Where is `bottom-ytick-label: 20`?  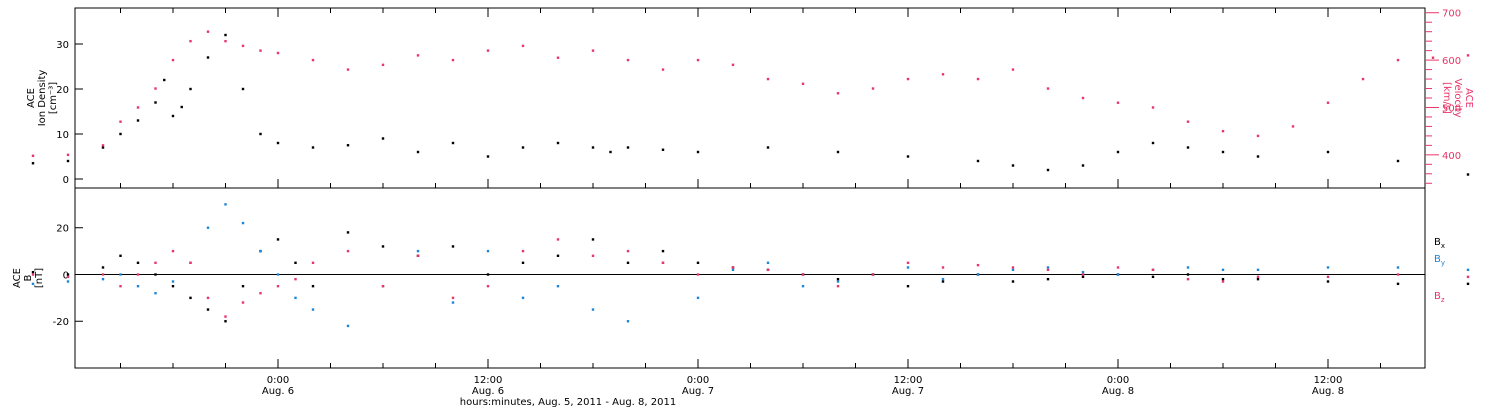 bottom-ytick-label: 20 is located at coordinates (62, 229).